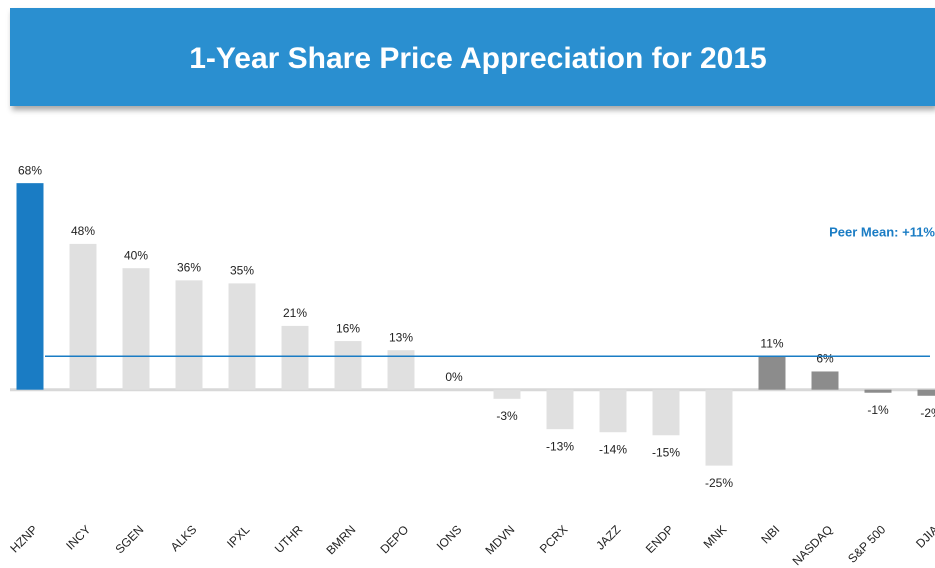 The image size is (935, 568). I want to click on data-label: 11%, so click(771, 343).